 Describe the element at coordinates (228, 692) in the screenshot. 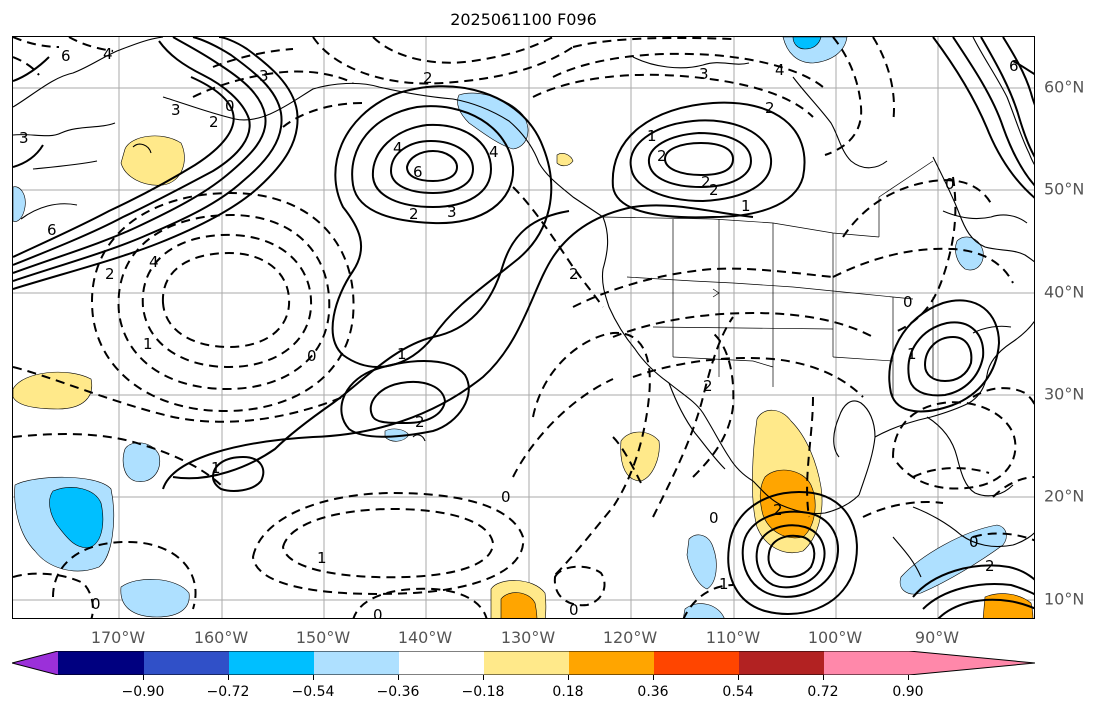

I see `colorbar-tick-label: −0.72` at that location.